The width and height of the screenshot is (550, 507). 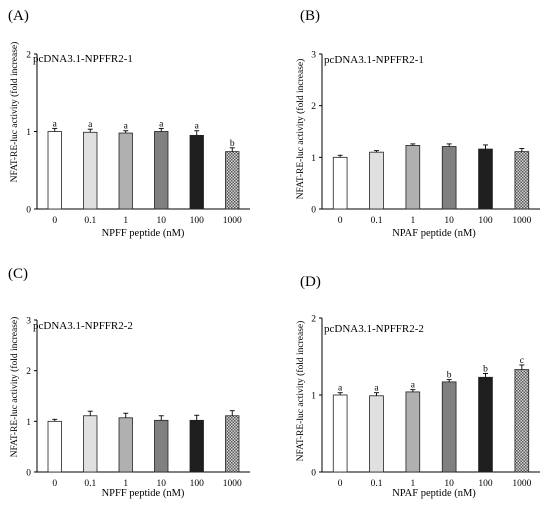 What do you see at coordinates (18, 274) in the screenshot?
I see `panel-label: (C)` at bounding box center [18, 274].